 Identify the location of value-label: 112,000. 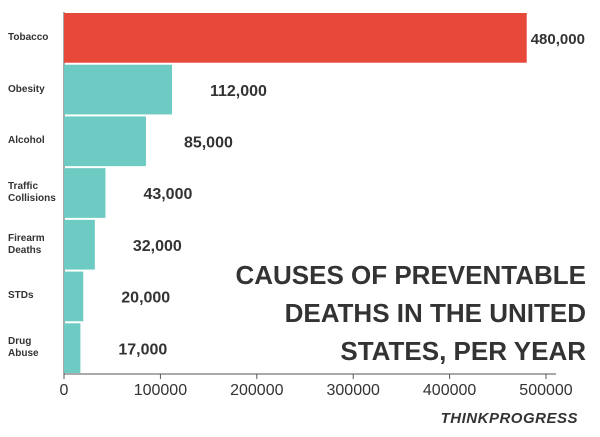
(238, 91).